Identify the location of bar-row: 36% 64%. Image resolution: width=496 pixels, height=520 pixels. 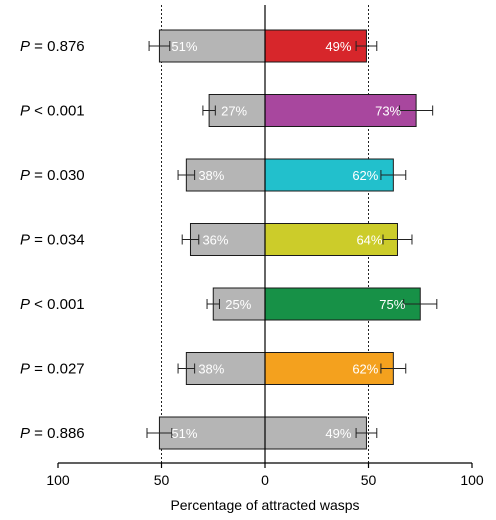
(297, 239).